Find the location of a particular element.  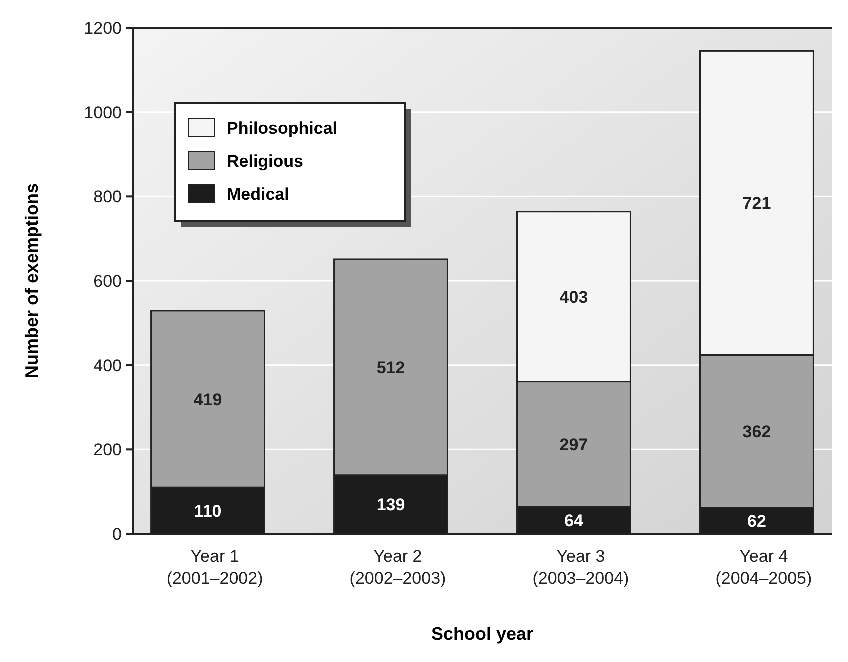

y-tick-label: 1200 is located at coordinates (103, 28).